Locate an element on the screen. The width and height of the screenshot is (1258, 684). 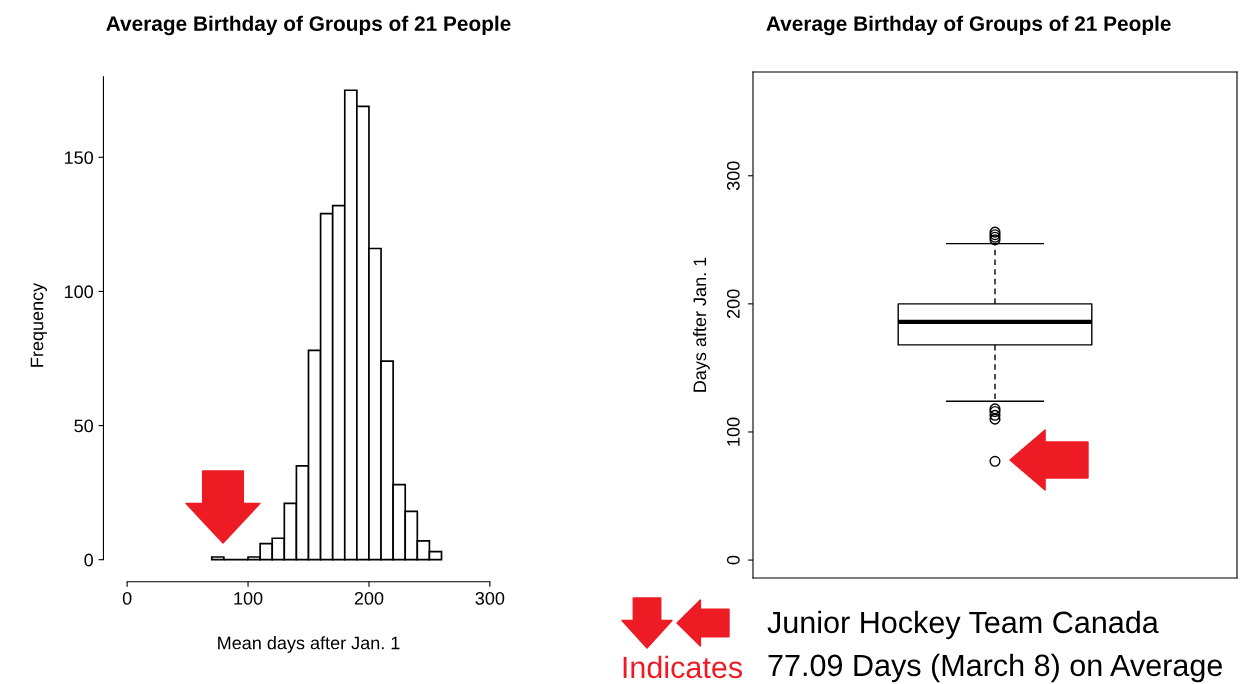
y-axis-title: Frequency is located at coordinates (38, 324).